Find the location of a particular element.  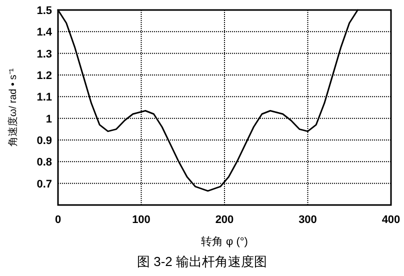

y-tick-label: 1.3 is located at coordinates (44, 54).